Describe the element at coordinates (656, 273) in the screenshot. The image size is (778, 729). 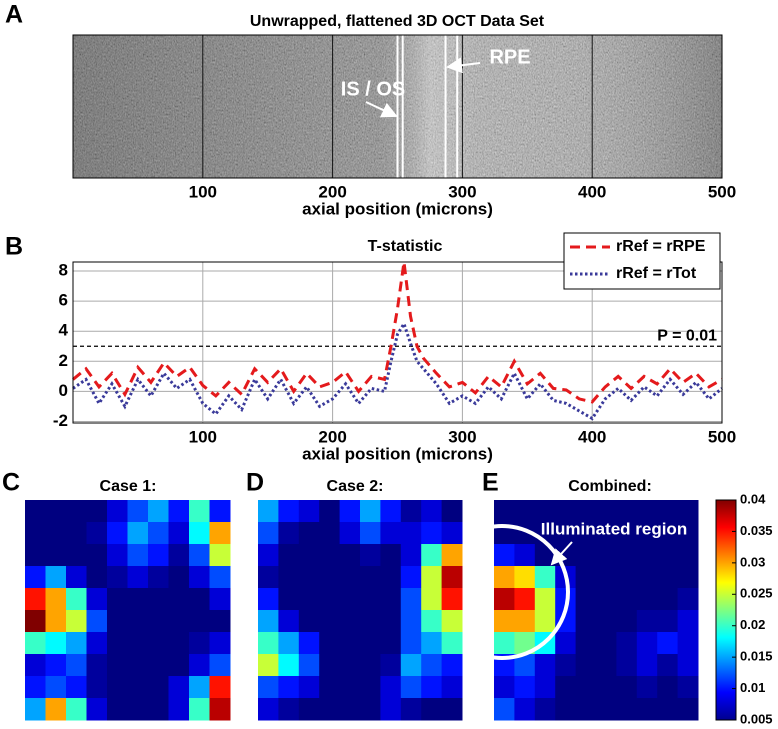
I see `legend-label: rRef = rTot` at that location.